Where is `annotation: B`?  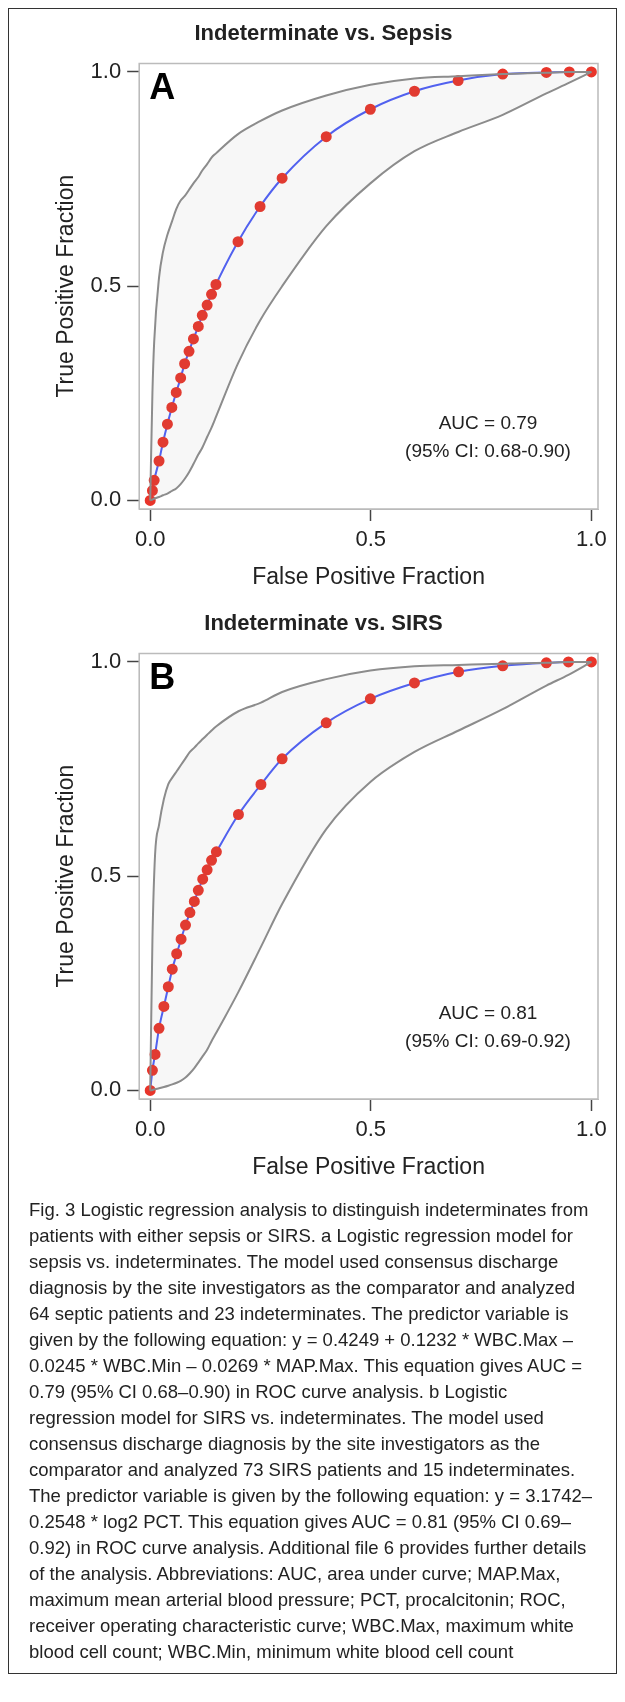
annotation: B is located at coordinates (162, 677).